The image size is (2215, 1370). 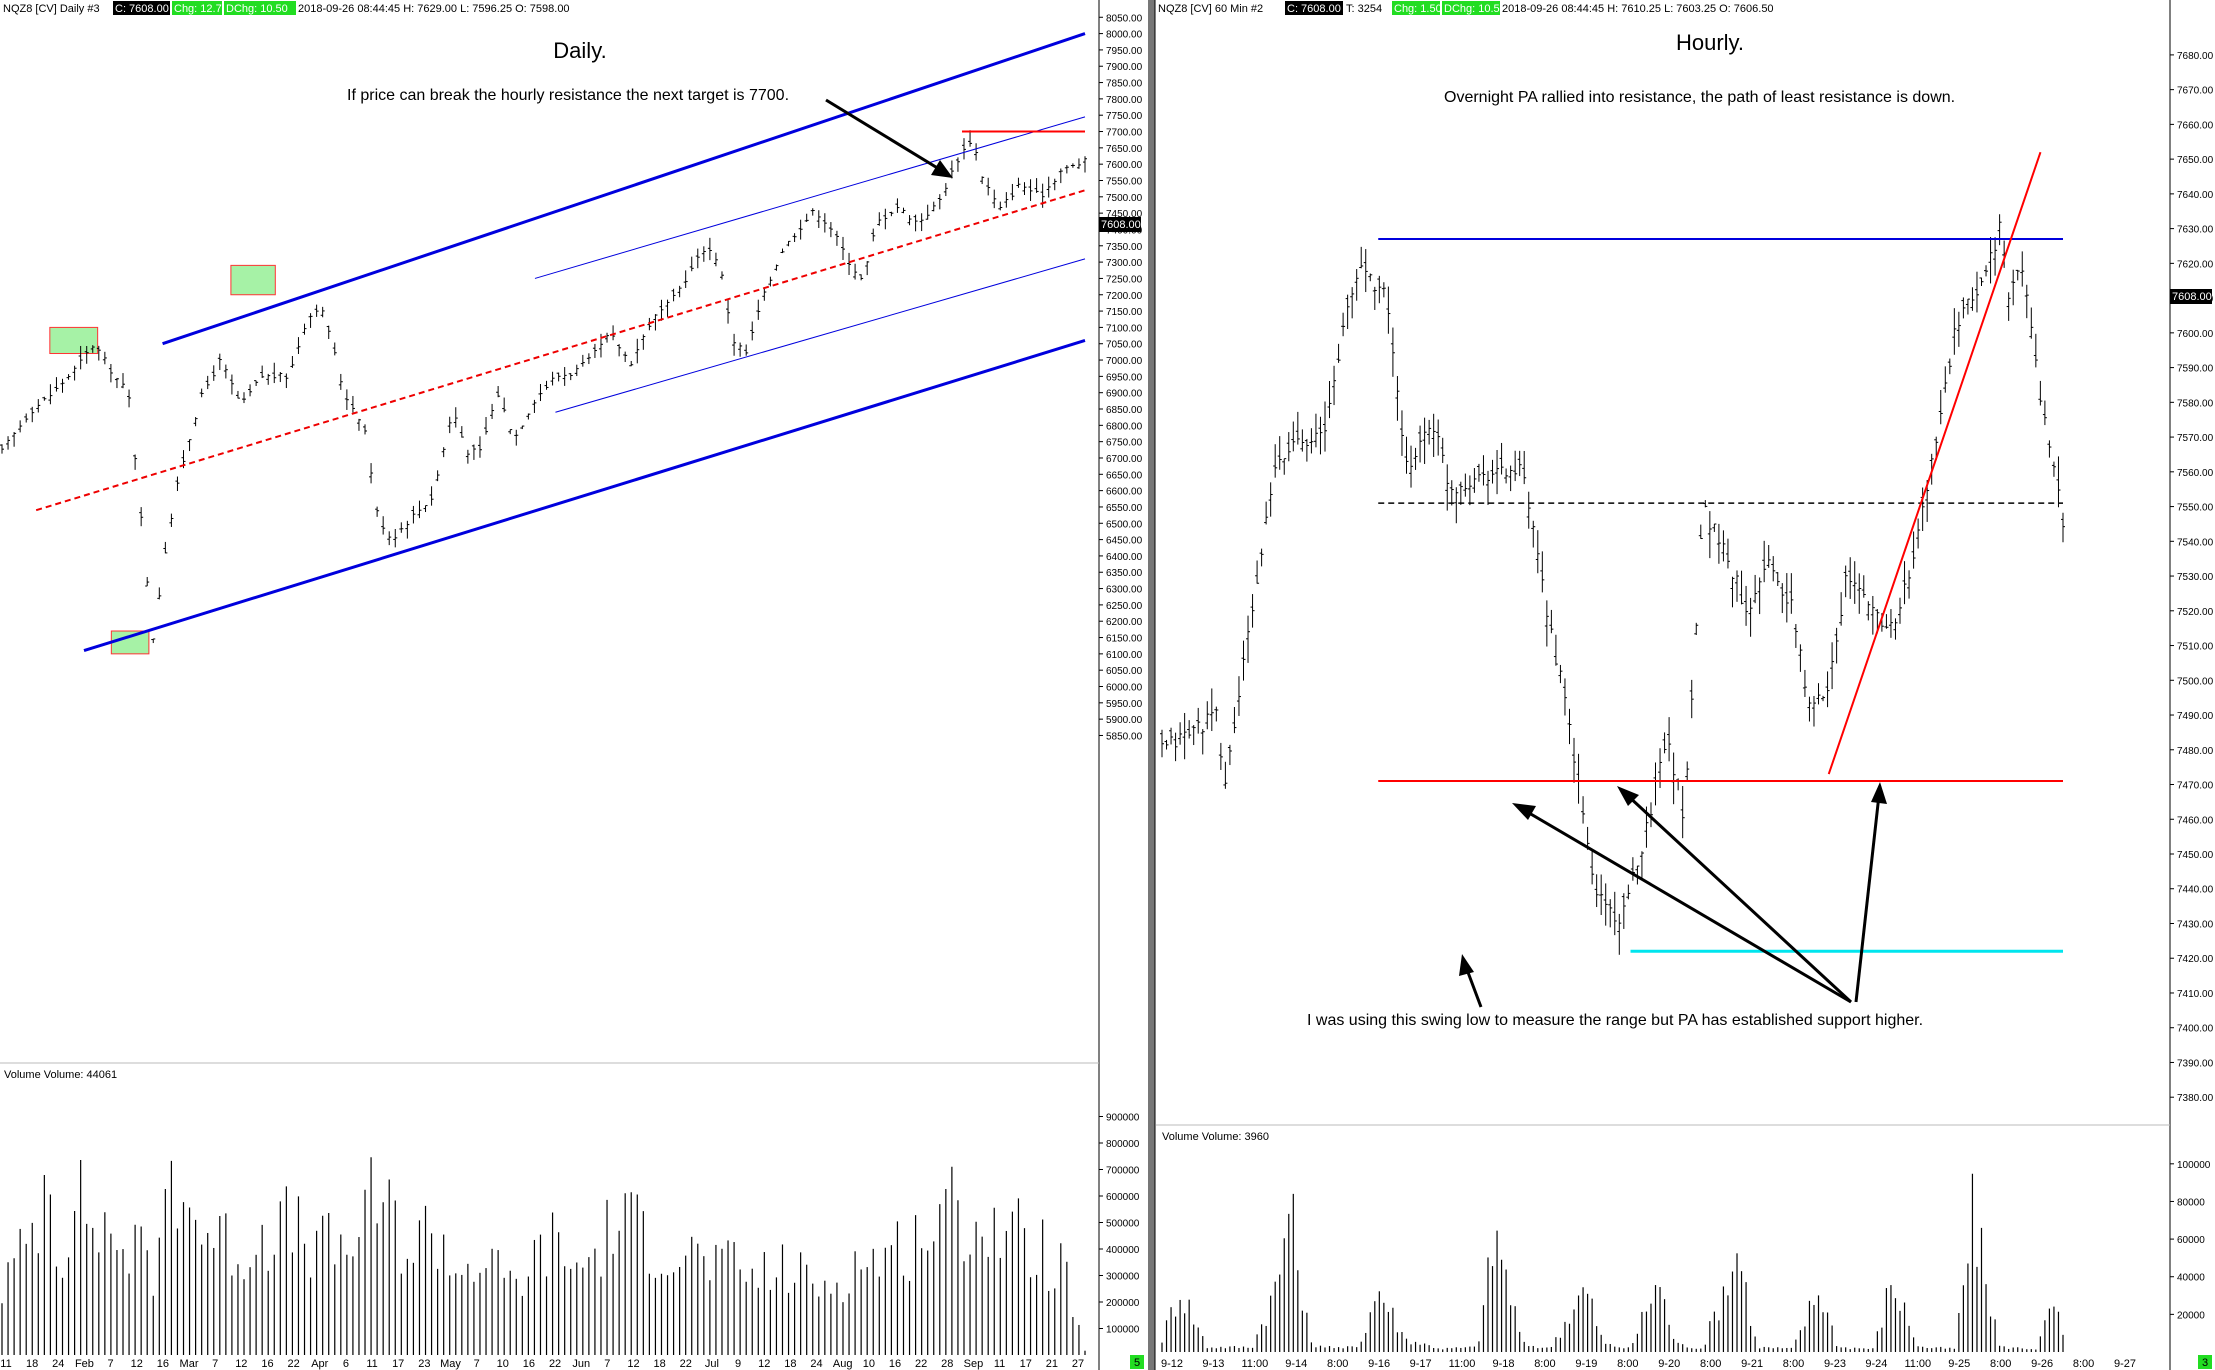 I want to click on hourly-header-chg-bg, so click(x=1416, y=8).